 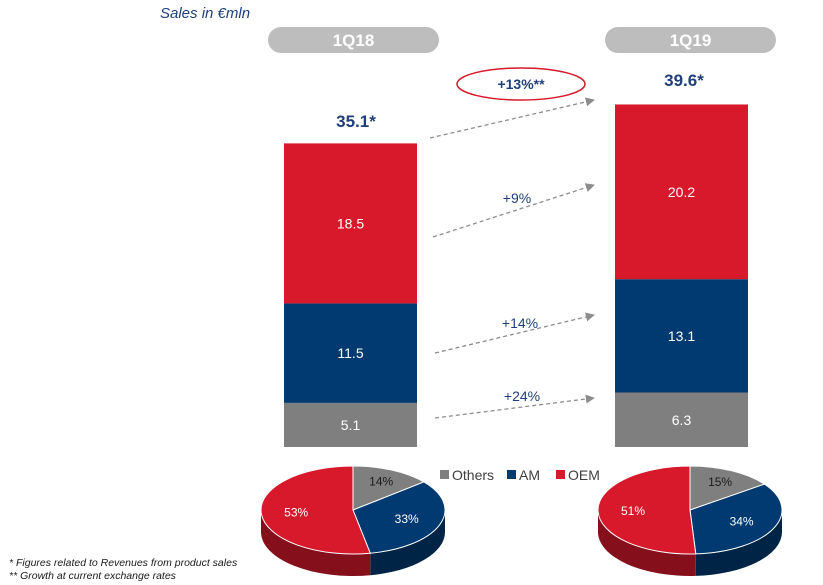 I want to click on growth-label-total: +13%**, so click(x=521, y=84).